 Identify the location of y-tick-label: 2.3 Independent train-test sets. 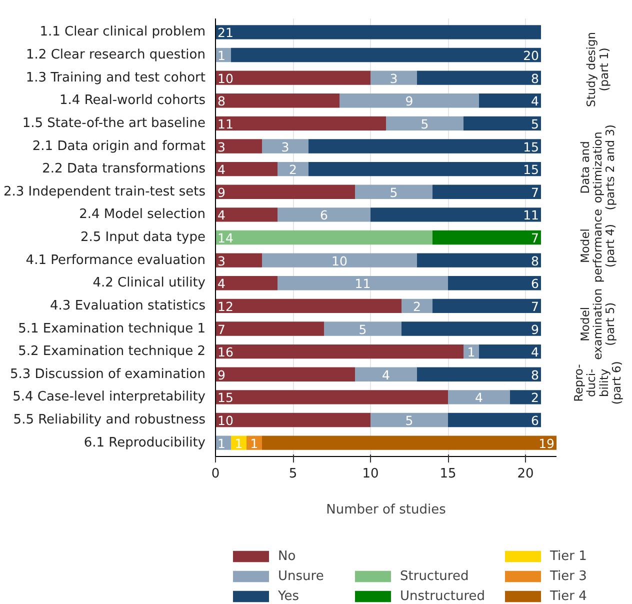
(104, 192).